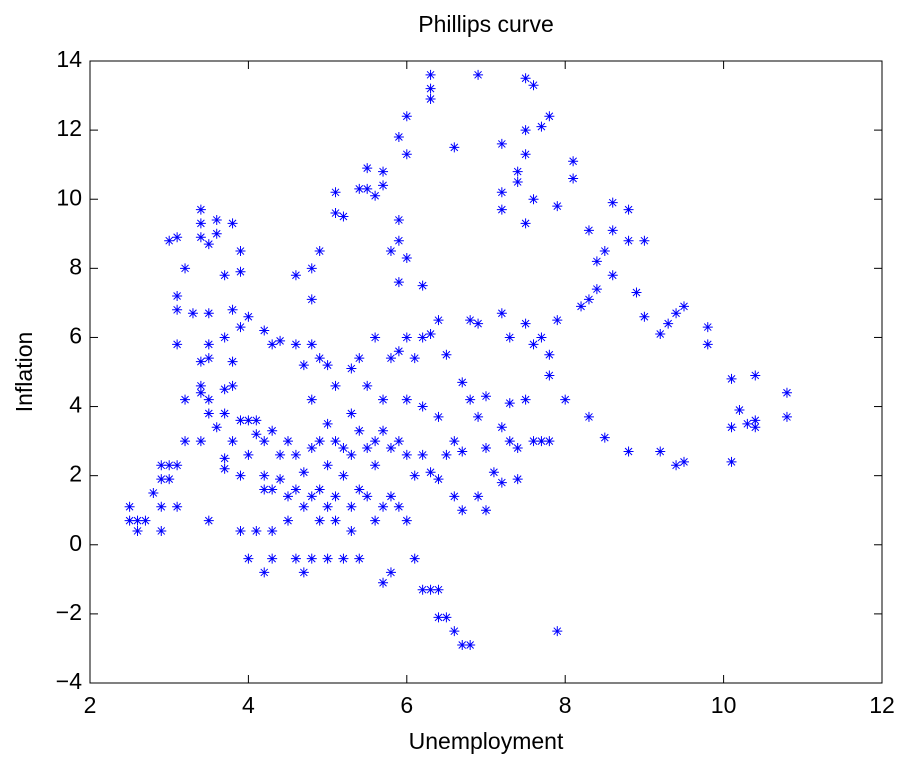 This screenshot has height=761, width=905. Describe the element at coordinates (75, 474) in the screenshot. I see `y-tick-label: 2` at that location.